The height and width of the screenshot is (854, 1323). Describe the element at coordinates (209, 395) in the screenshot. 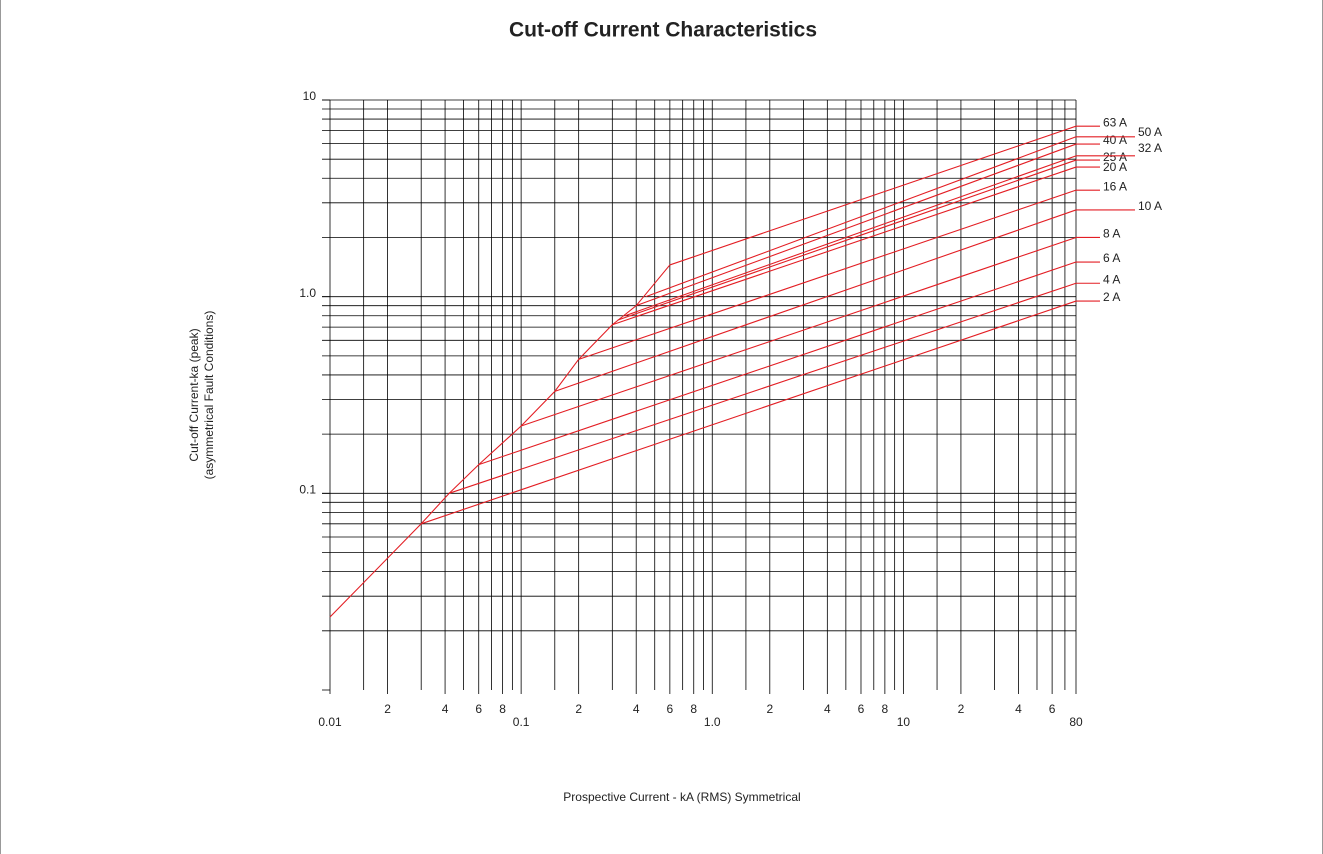

I see `y-axis-label: (asymmetrical Fault Conditions)` at that location.